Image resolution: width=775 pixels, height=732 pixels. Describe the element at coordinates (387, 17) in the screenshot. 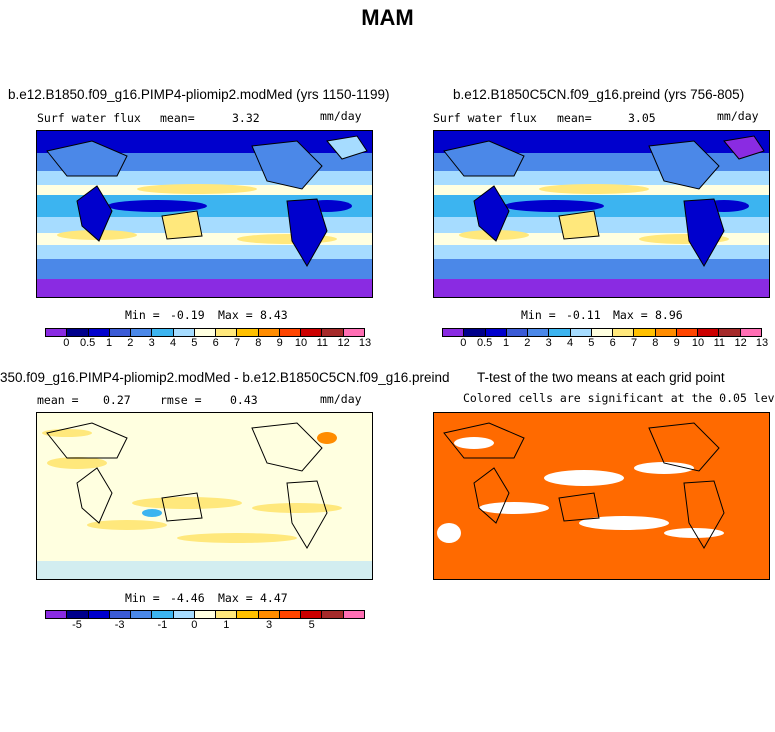

I see `figure-title: MAM` at that location.